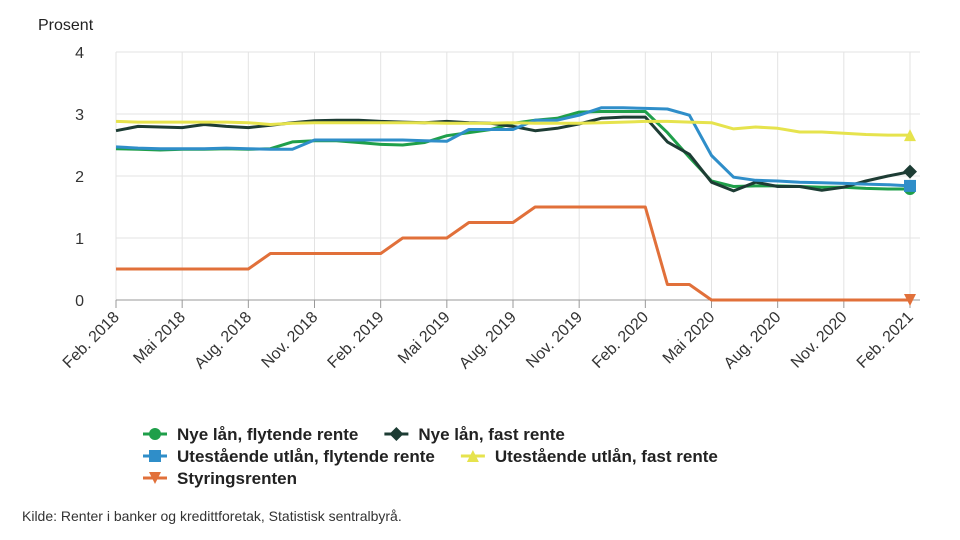 This screenshot has height=540, width=960. What do you see at coordinates (488, 341) in the screenshot?
I see `x-tick-label: Aug. 2019` at bounding box center [488, 341].